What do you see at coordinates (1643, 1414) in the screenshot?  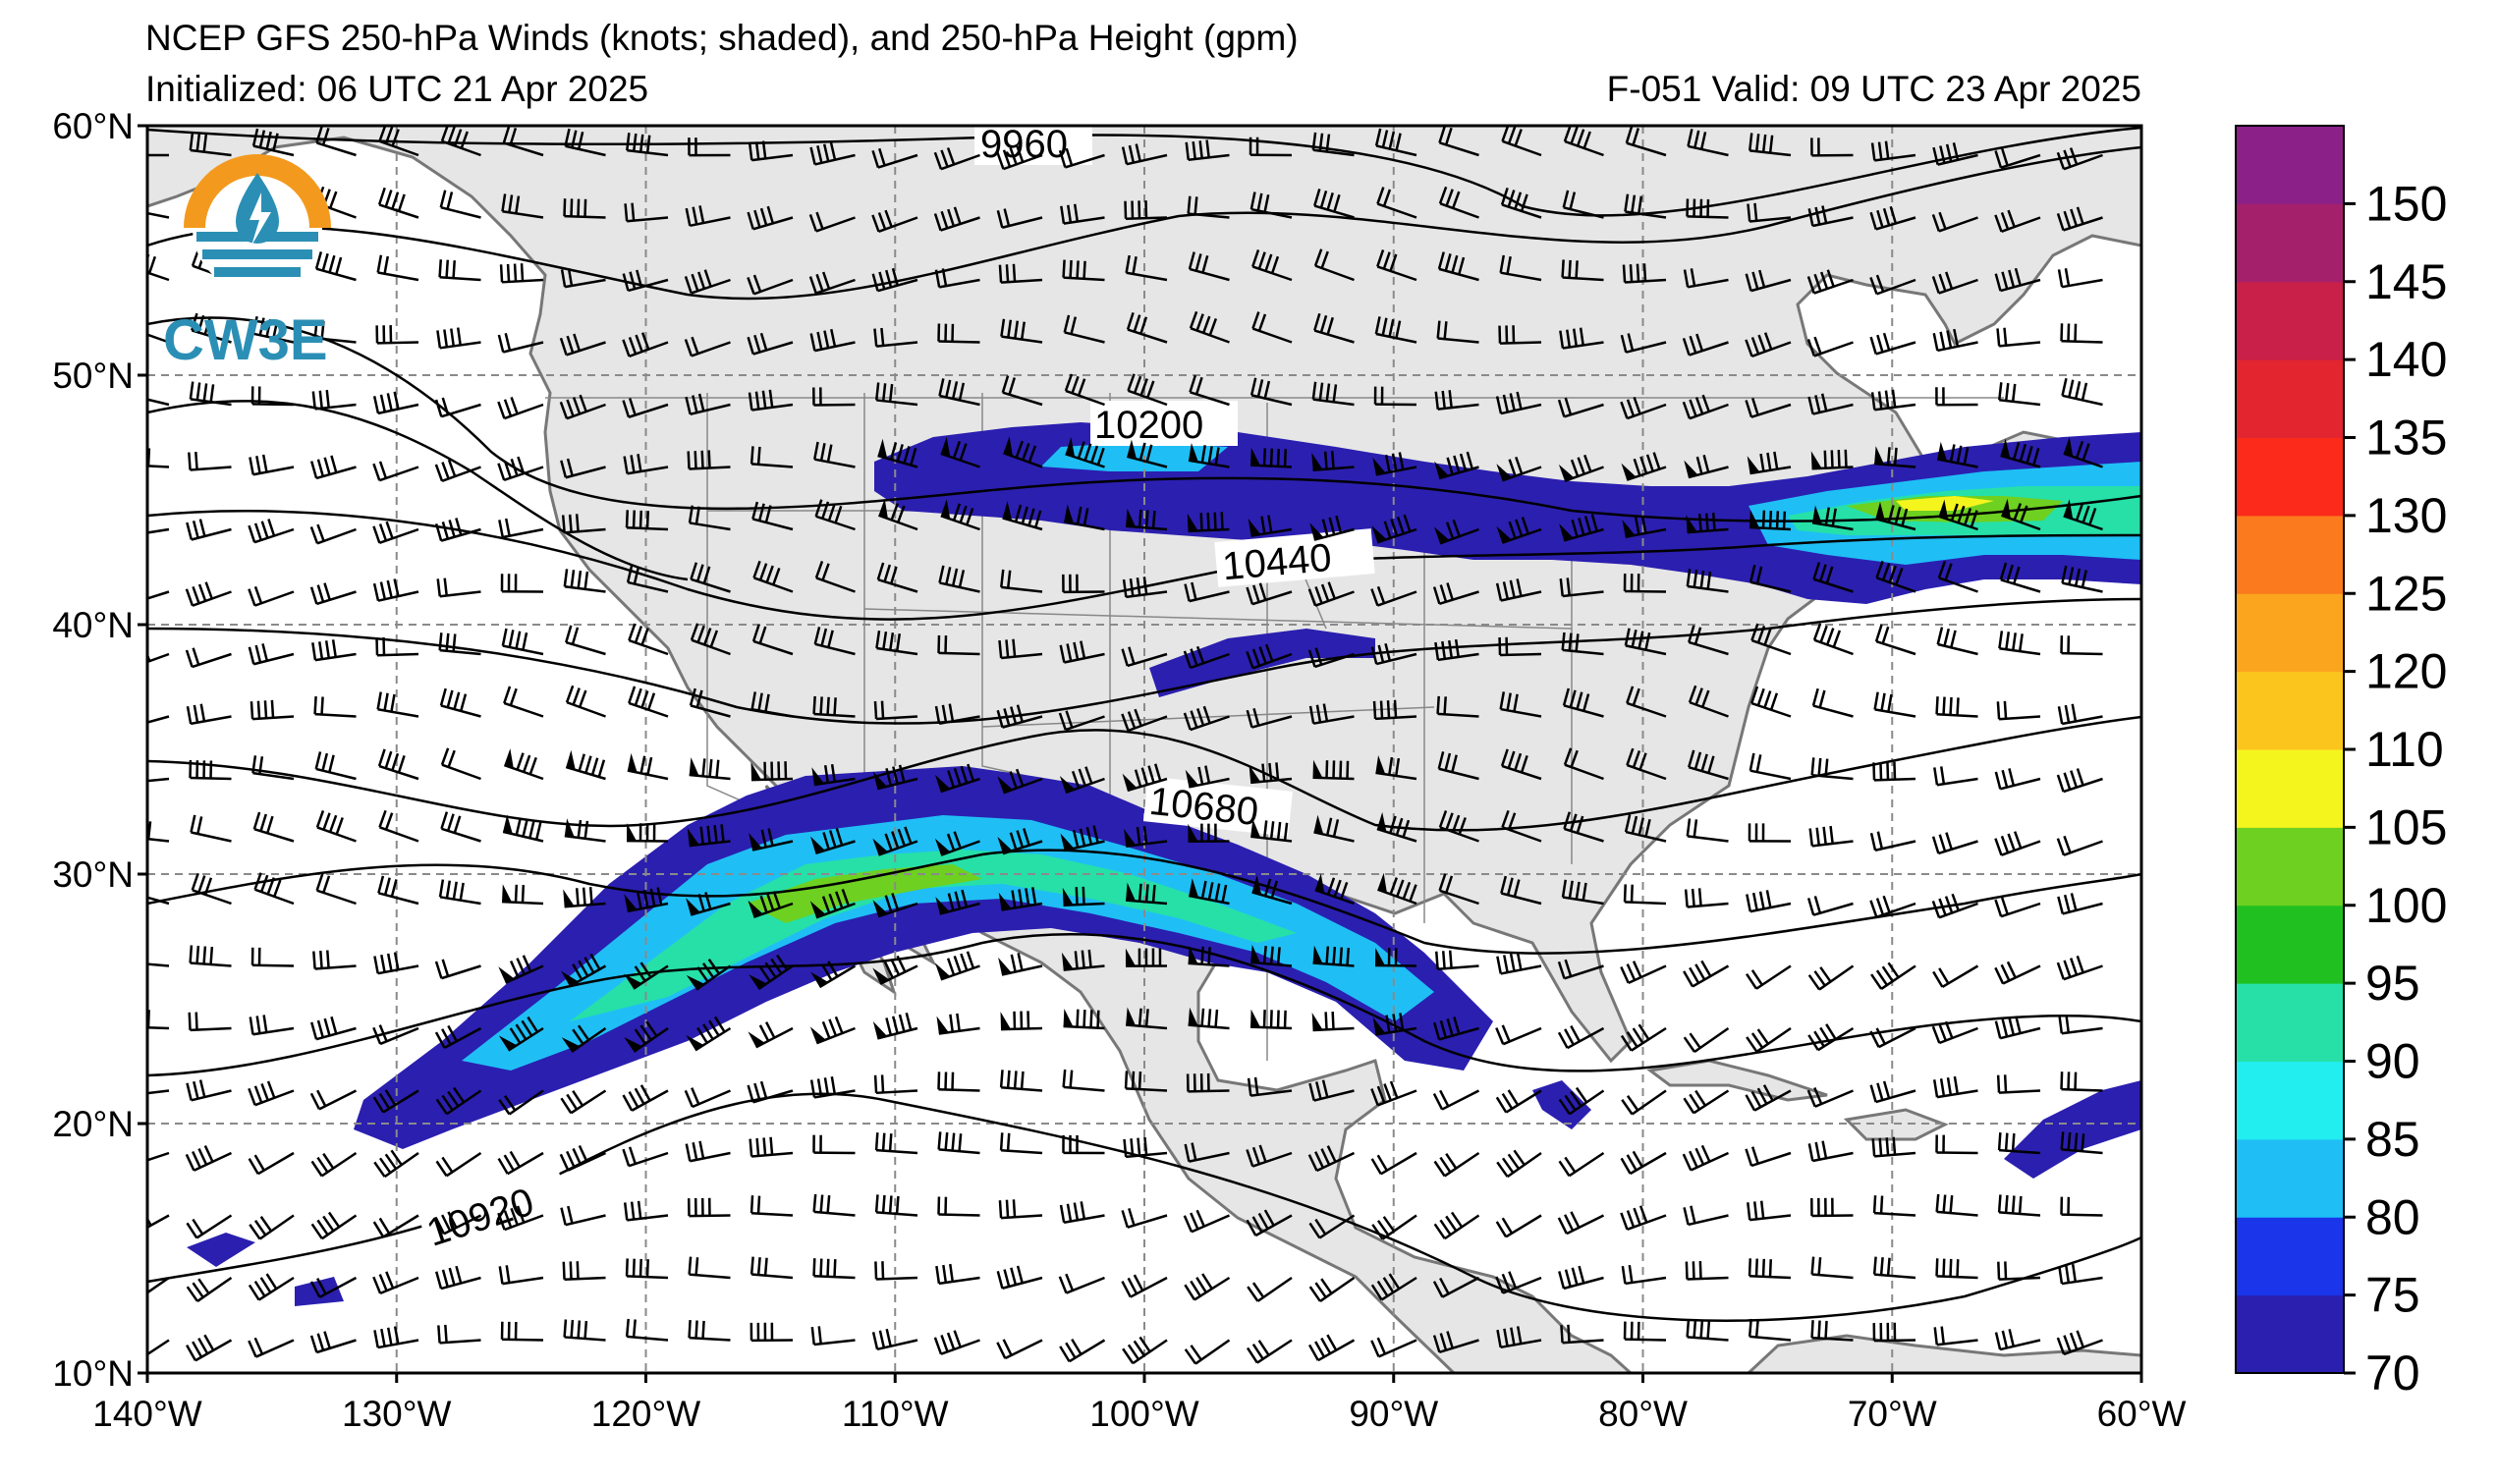 I see `lon-tick-label: 80°W` at bounding box center [1643, 1414].